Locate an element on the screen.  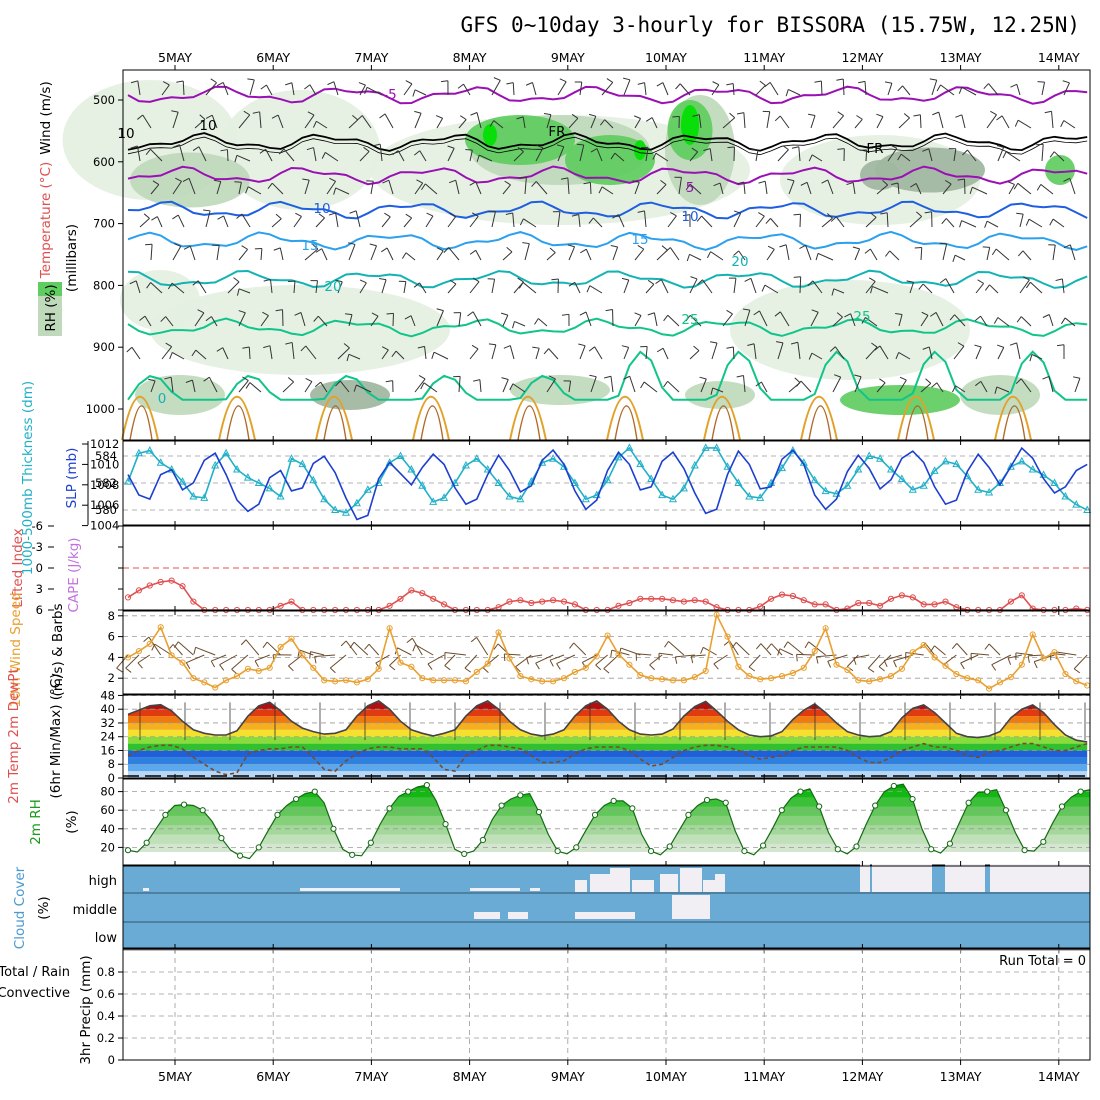
cloud-gap-high is located at coordinates (709, 886).